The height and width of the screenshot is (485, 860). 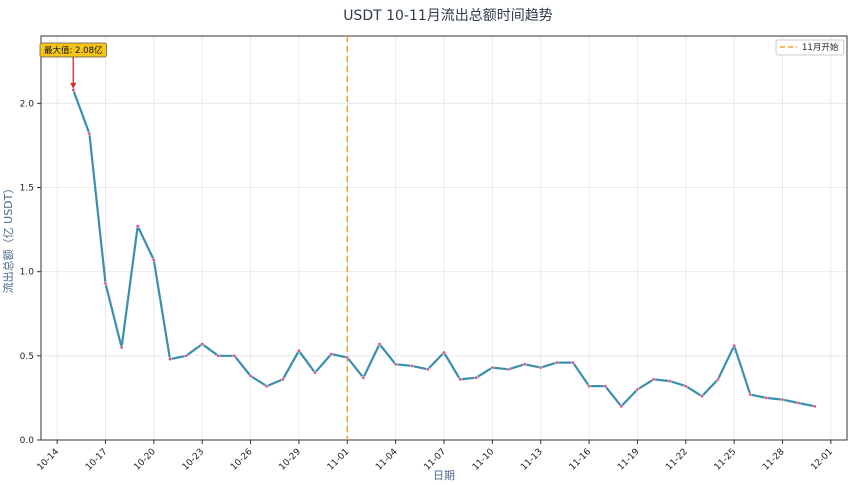 What do you see at coordinates (27, 104) in the screenshot?
I see `y-tick-label: 2.0` at bounding box center [27, 104].